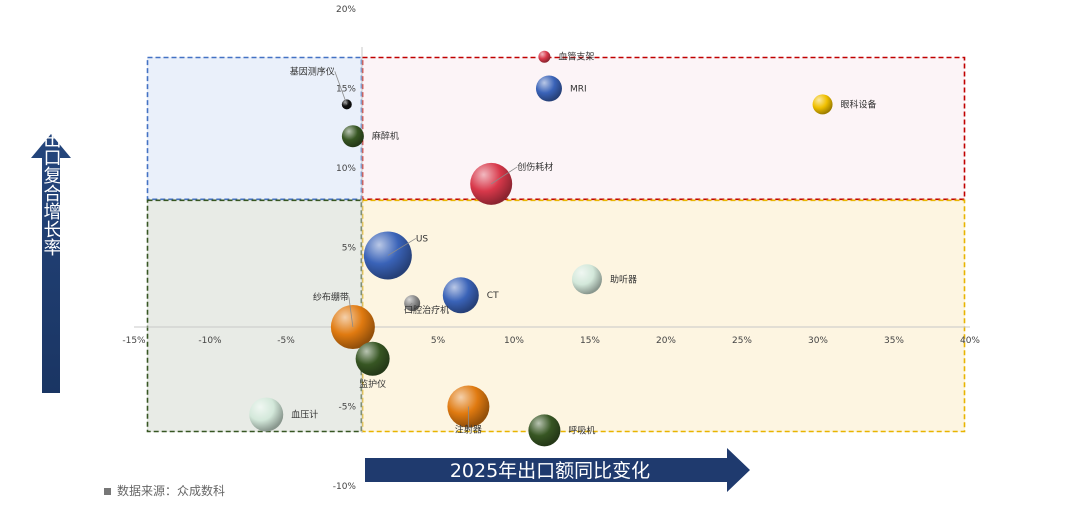 The height and width of the screenshot is (505, 1080). I want to click on x-tick-label: -5%, so click(286, 341).